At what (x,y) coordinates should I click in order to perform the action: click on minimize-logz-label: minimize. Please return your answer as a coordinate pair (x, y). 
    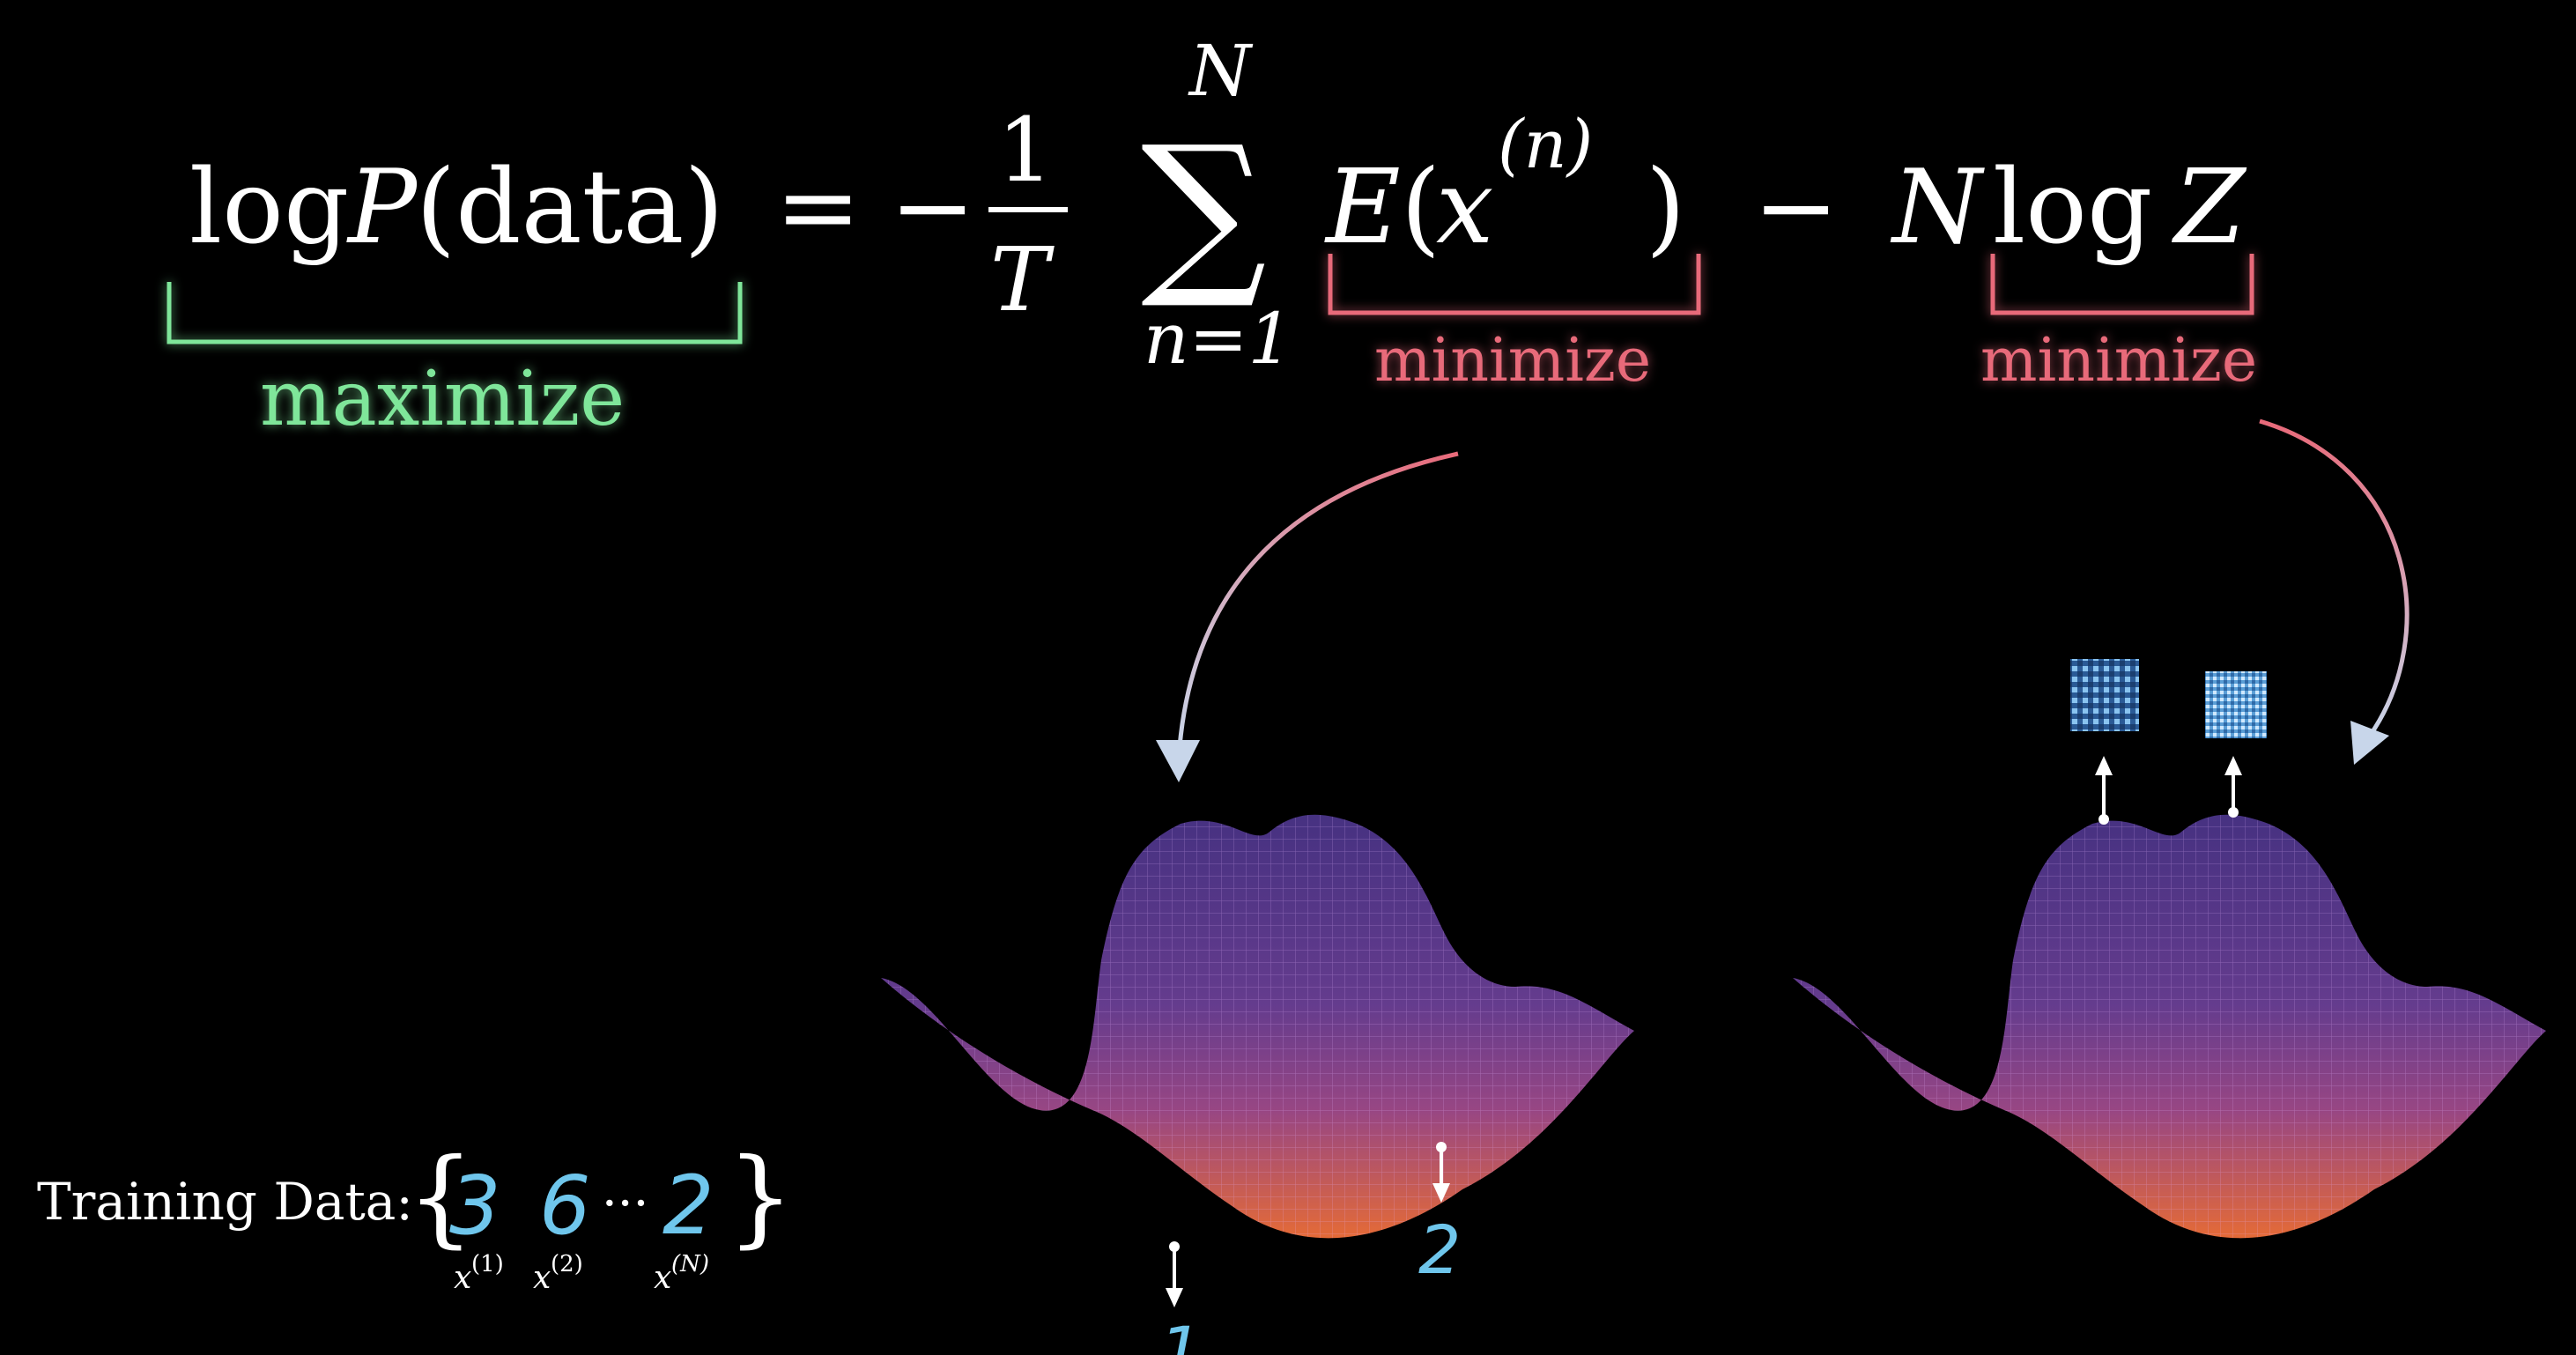
    Looking at the image, I should click on (2118, 361).